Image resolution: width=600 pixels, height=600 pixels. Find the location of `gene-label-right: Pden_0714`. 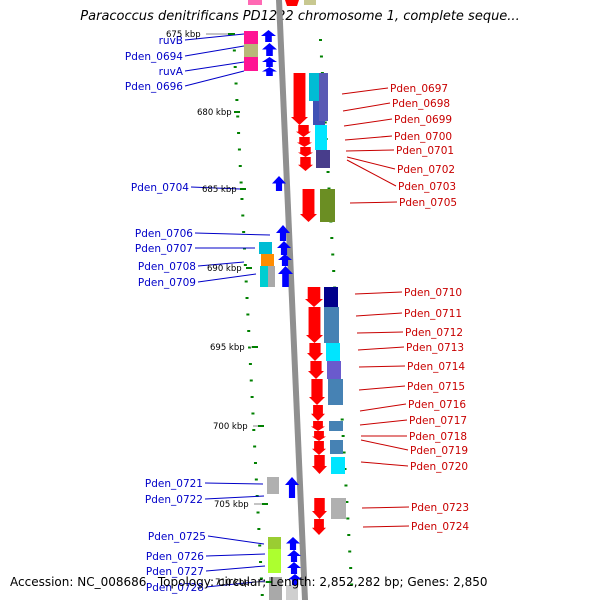

gene-label-right: Pden_0714 is located at coordinates (436, 367).